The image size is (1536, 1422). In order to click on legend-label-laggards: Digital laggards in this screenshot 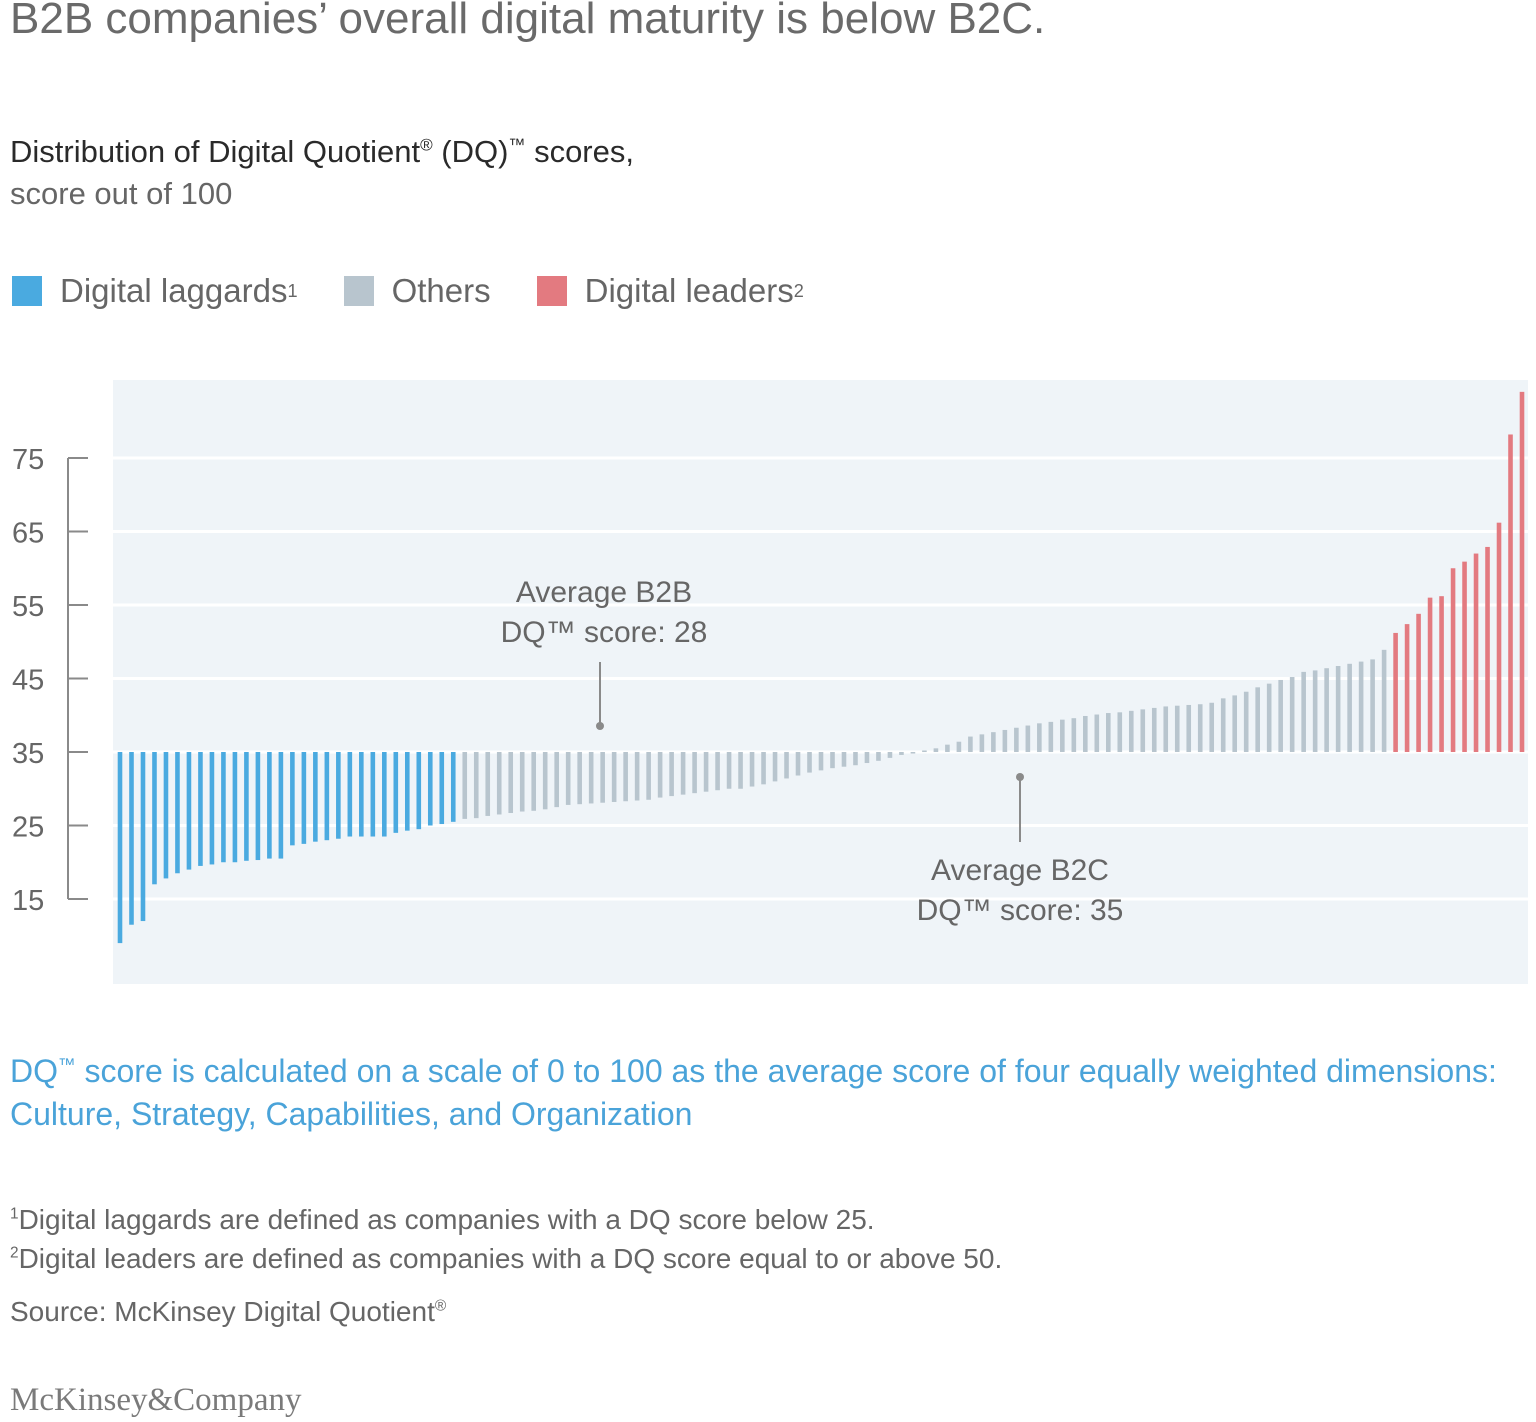, I will do `click(174, 290)`.